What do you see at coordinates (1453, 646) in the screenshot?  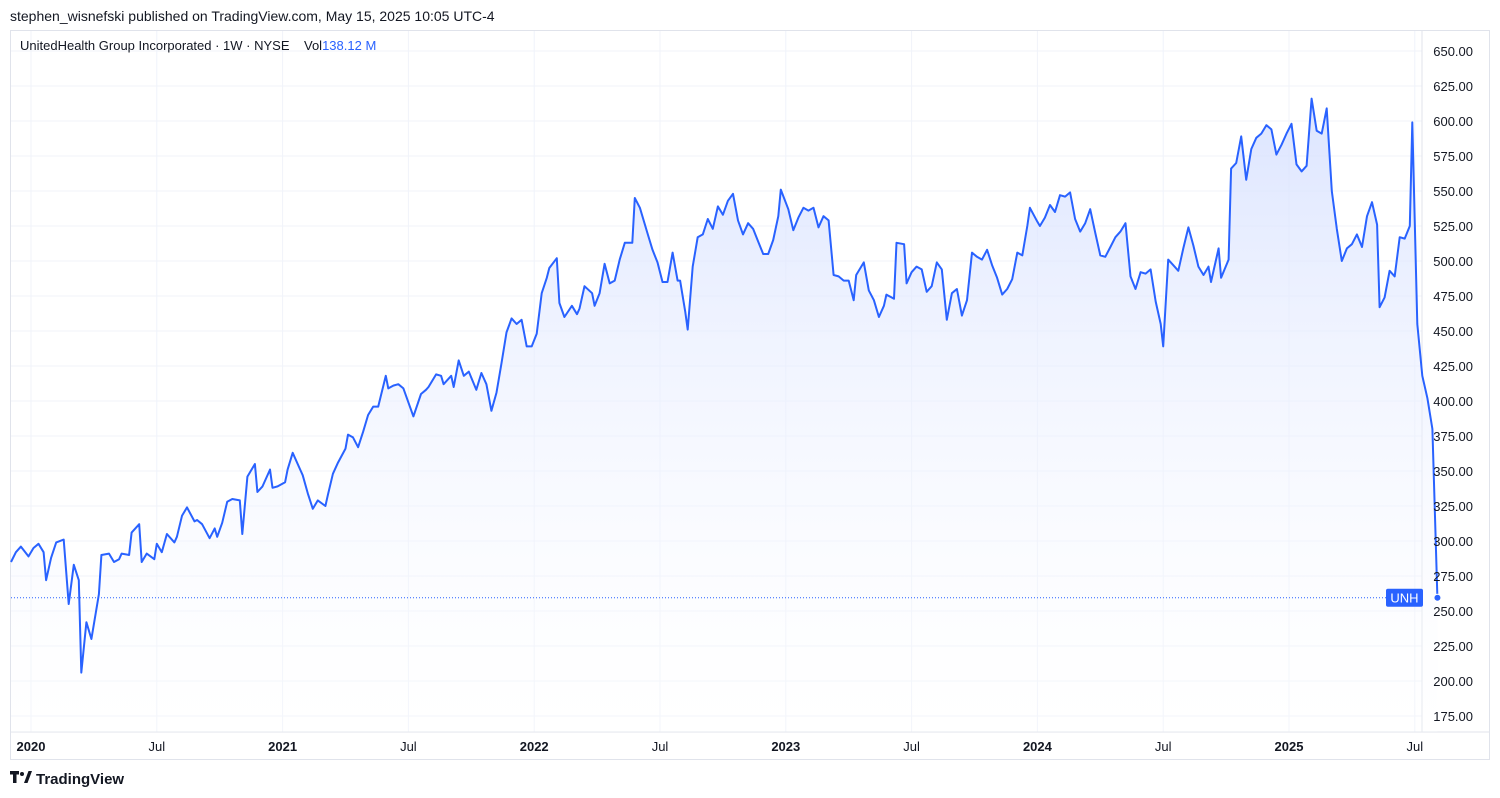 I see `y-tick-label: 225.00` at bounding box center [1453, 646].